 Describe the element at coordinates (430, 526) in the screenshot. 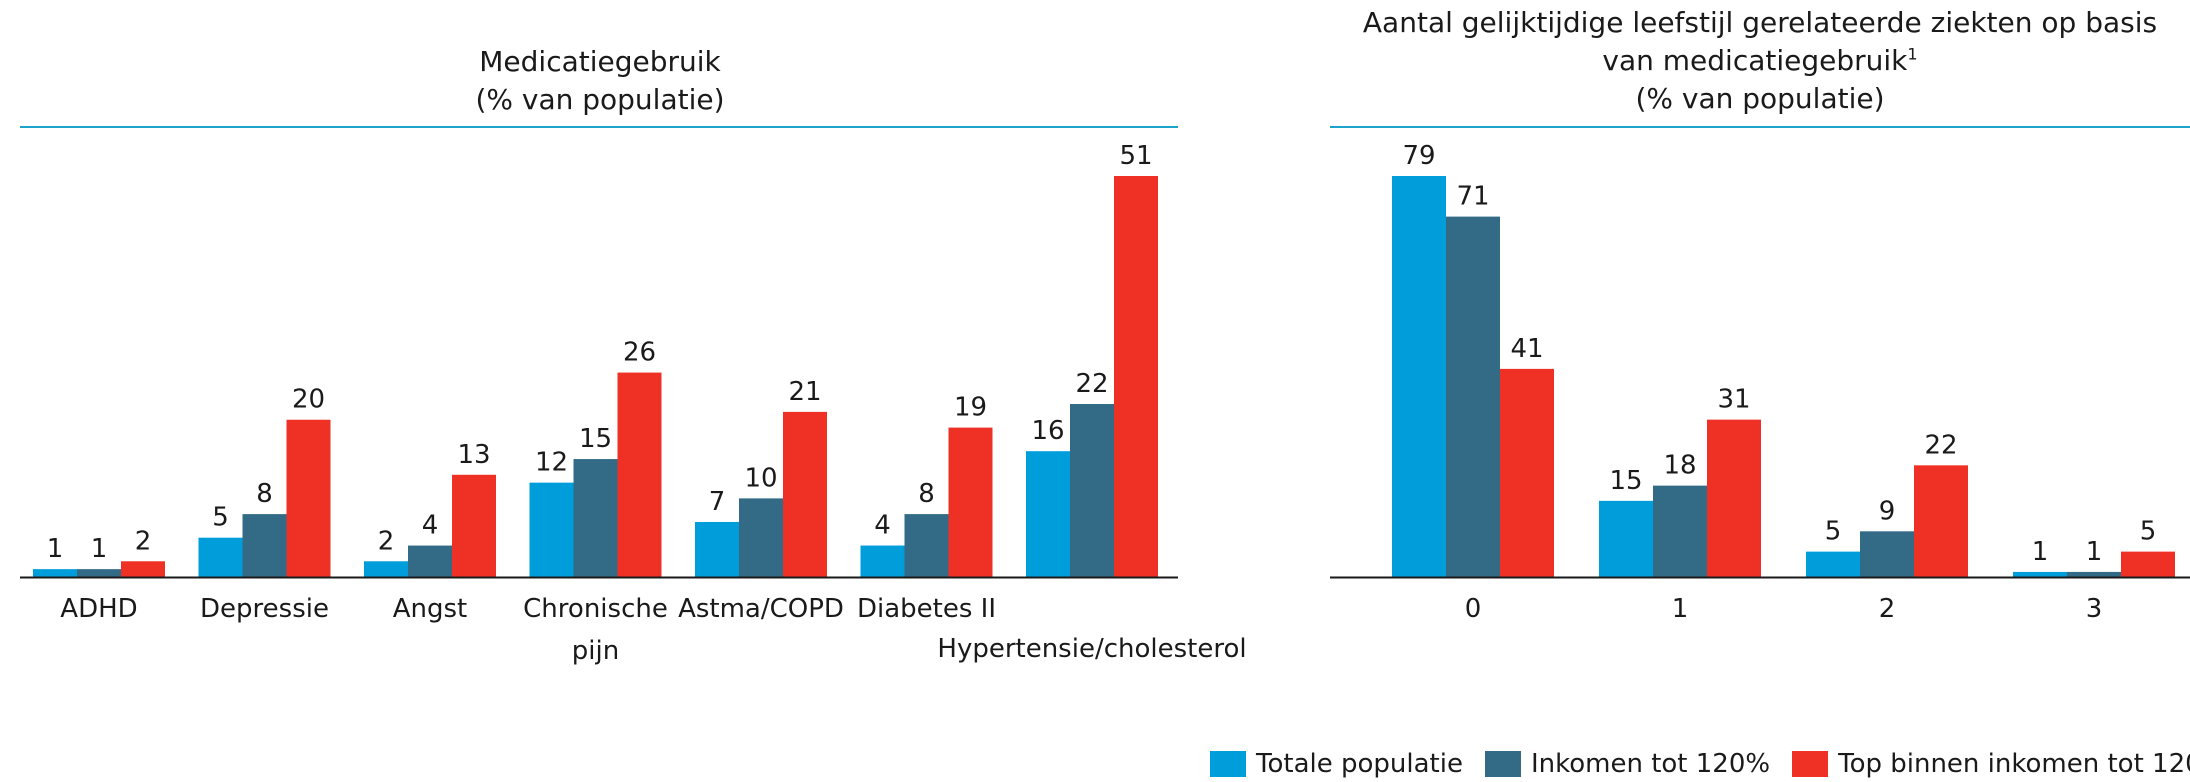

I see `left-data-label-inkomen-2: 4` at that location.